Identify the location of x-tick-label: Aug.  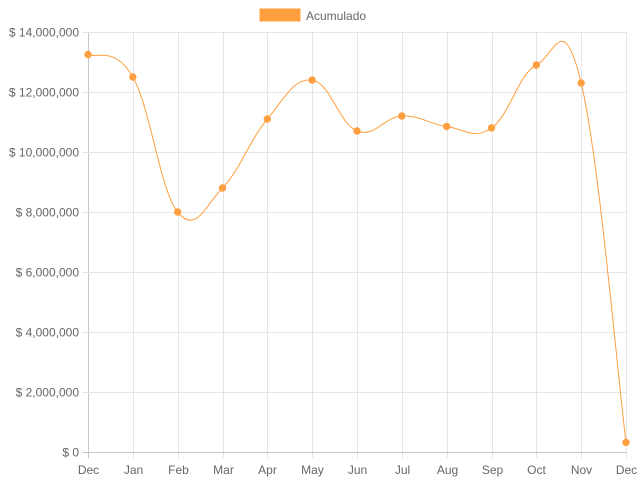
(447, 470).